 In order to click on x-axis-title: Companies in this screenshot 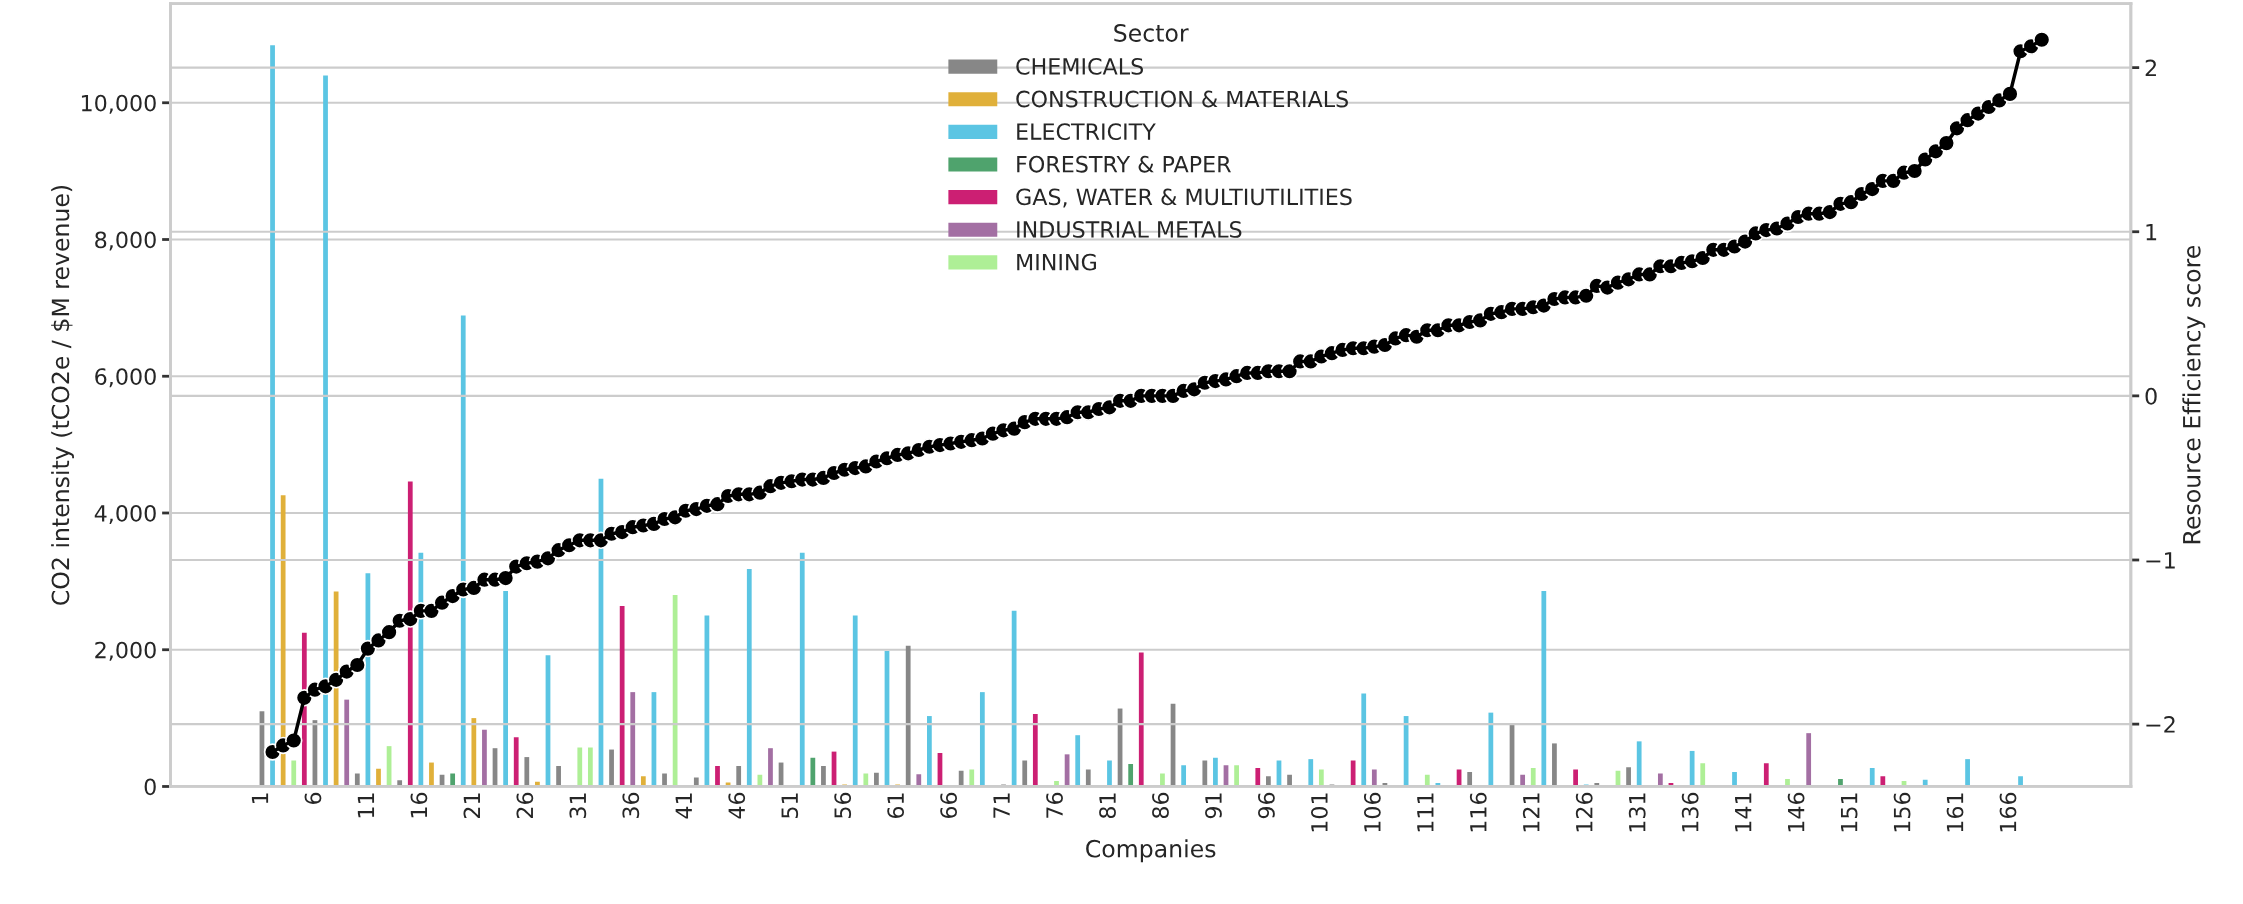, I will do `click(1151, 851)`.